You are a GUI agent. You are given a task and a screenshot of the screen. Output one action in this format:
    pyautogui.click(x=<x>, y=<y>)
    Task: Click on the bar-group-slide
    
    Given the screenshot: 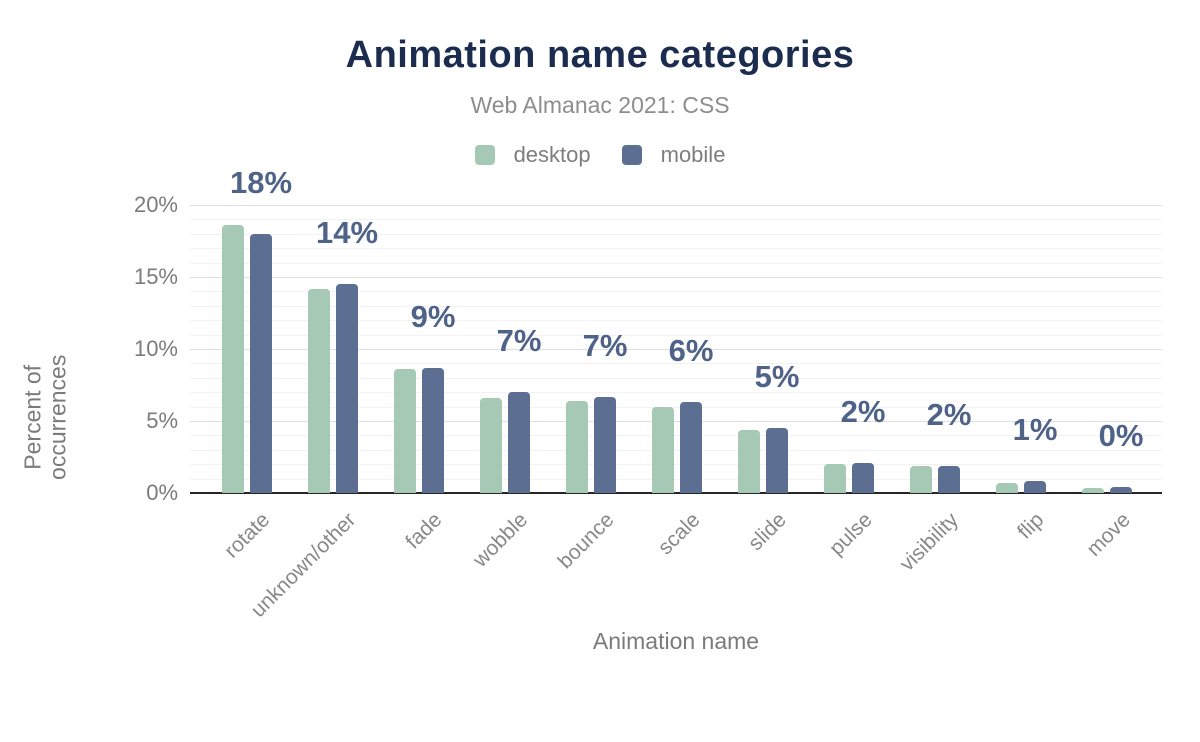 What is the action you would take?
    pyautogui.click(x=763, y=349)
    